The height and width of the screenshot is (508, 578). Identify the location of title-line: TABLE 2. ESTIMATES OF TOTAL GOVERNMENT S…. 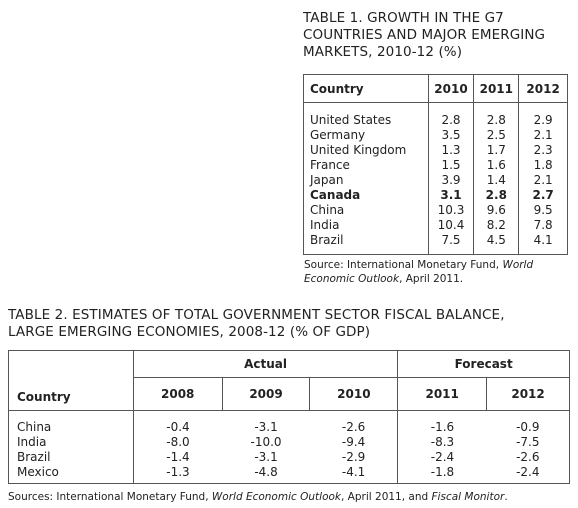
(256, 315).